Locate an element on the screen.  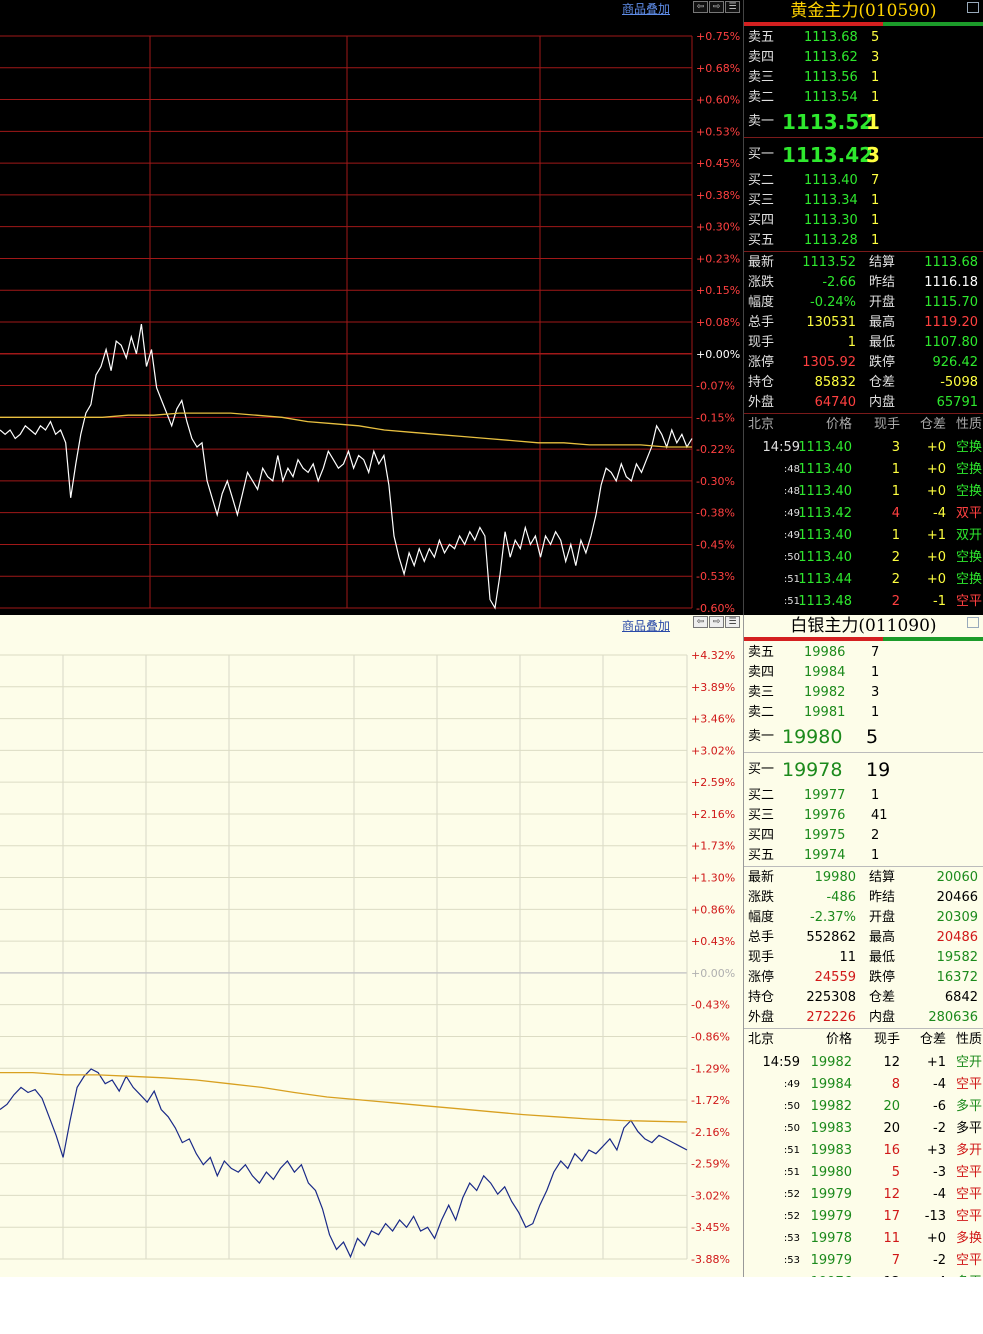
stat-value: -2.66 is located at coordinates (839, 282).